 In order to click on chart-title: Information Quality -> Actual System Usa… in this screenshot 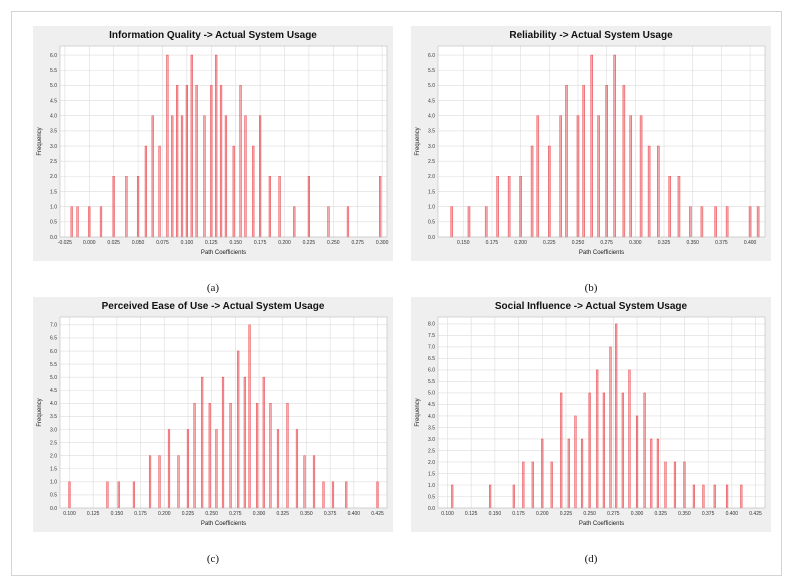, I will do `click(213, 35)`.